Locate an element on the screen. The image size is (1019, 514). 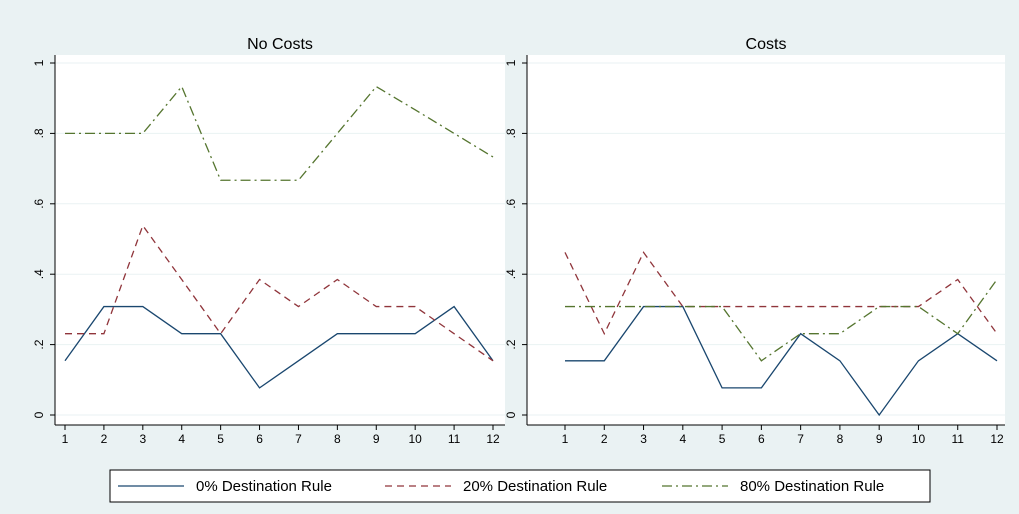
legend-label: 0% Destination Rule is located at coordinates (264, 486).